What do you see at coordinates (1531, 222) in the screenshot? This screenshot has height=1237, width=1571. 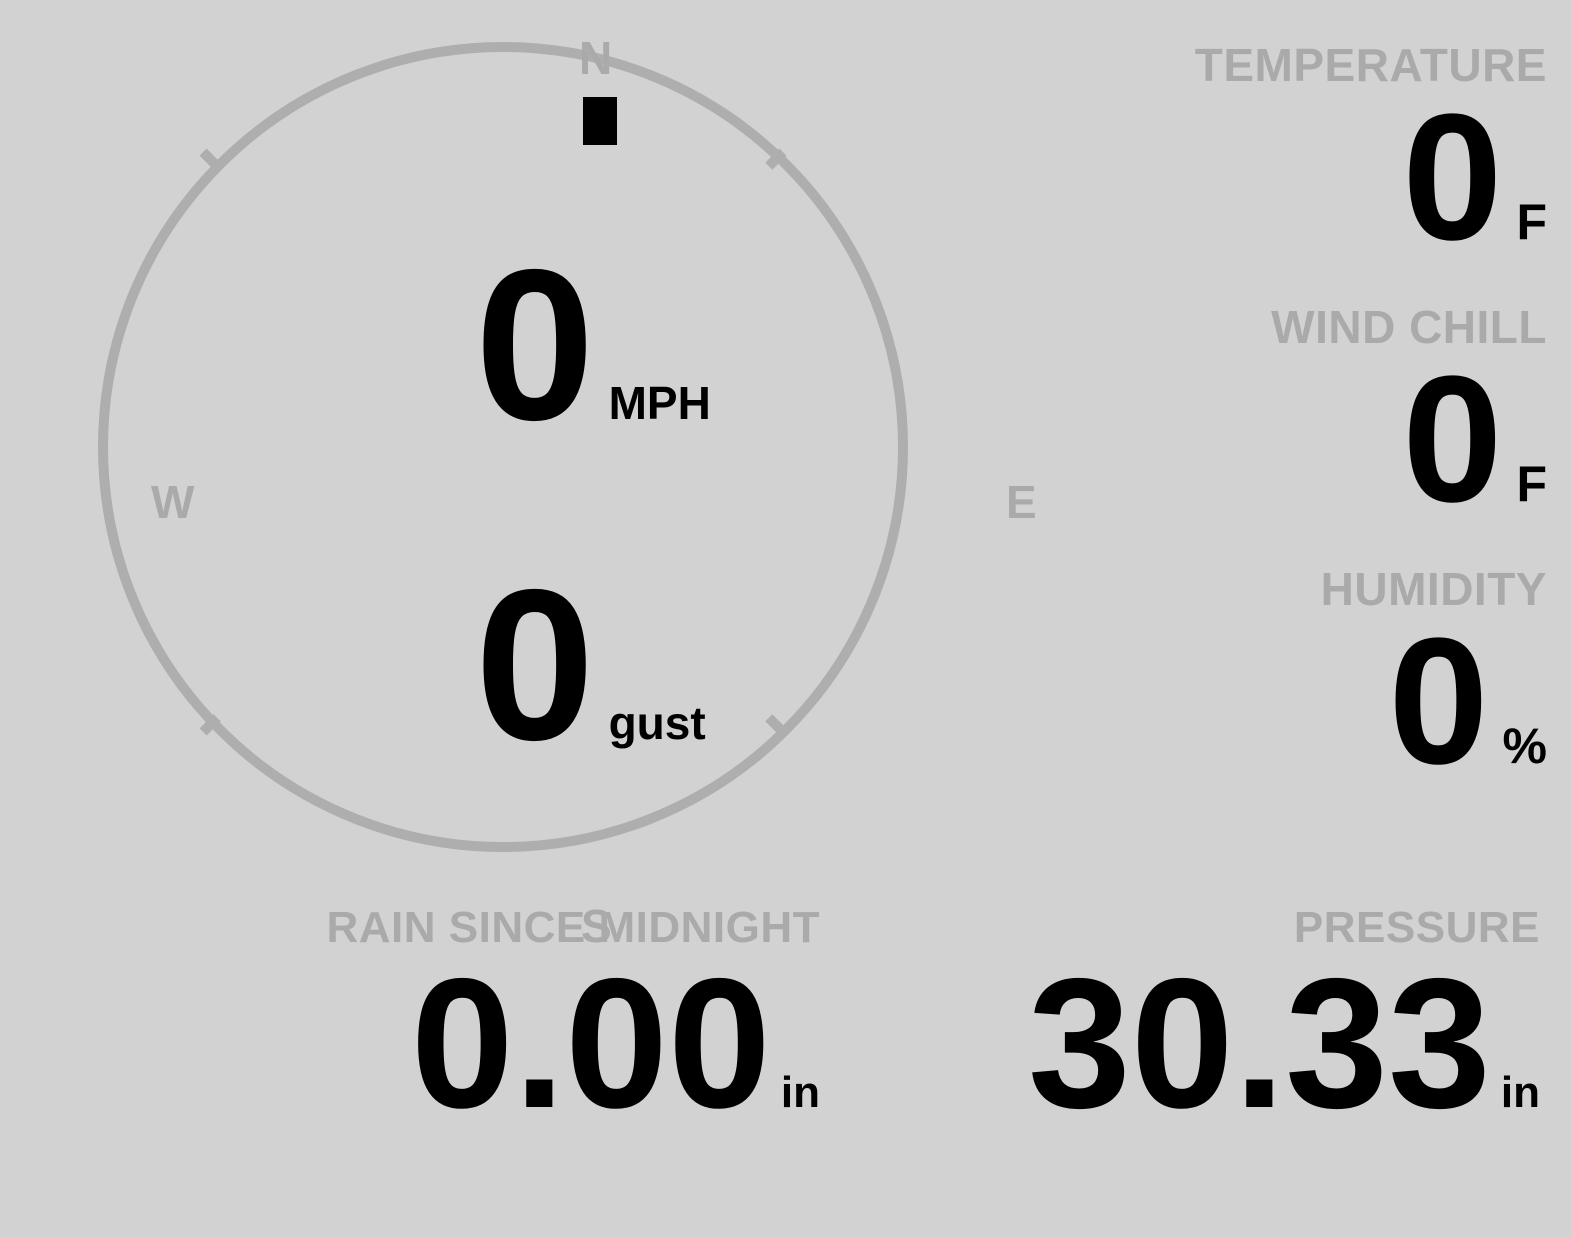 I see `temperature-unit: F` at bounding box center [1531, 222].